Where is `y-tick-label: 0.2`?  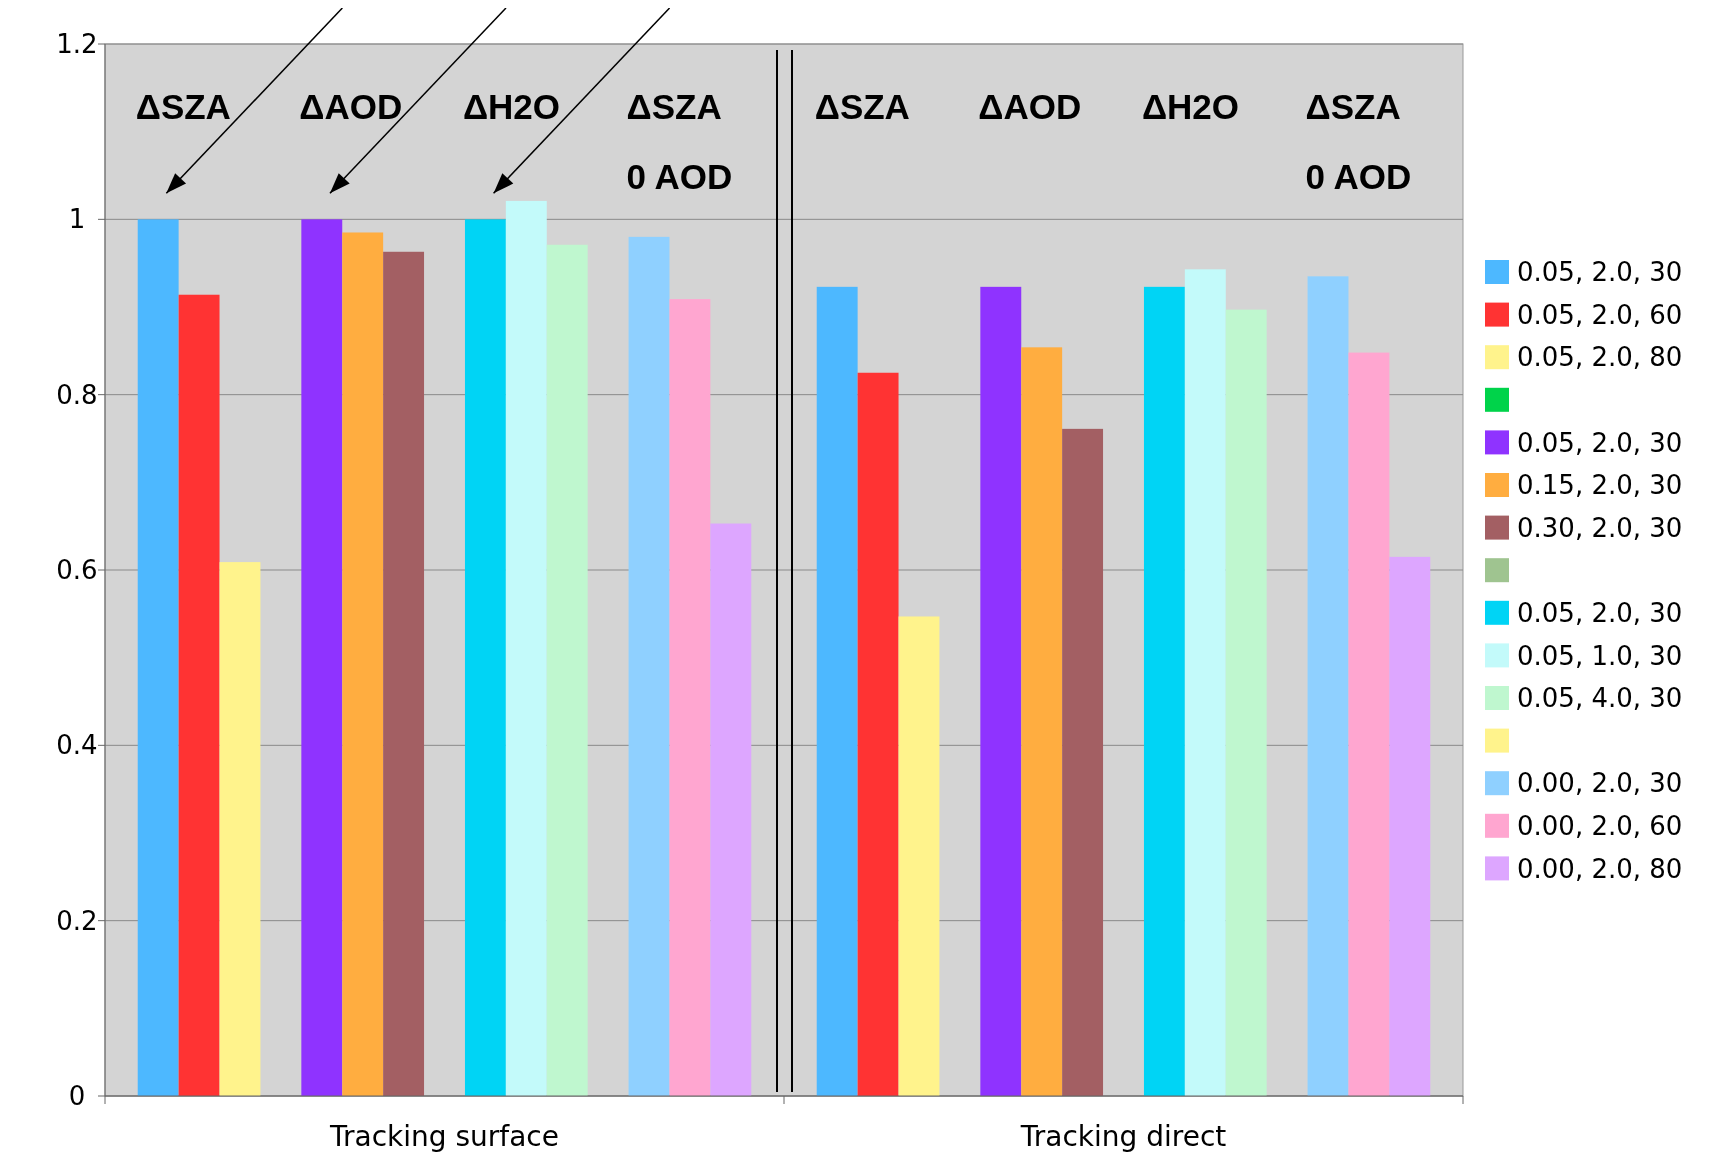
y-tick-label: 0.2 is located at coordinates (77, 920).